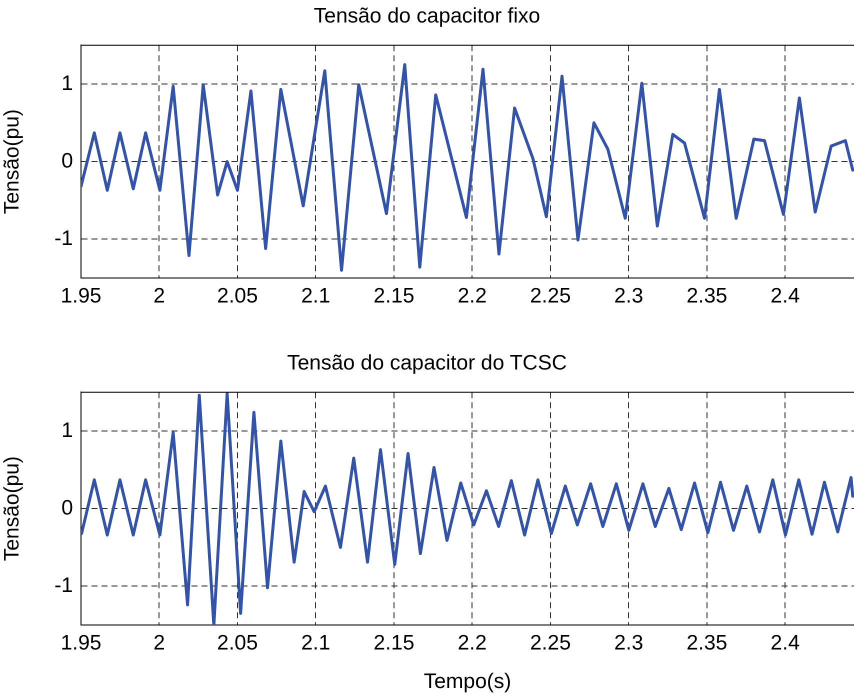  I want to click on chart-title: Tensão do capacitor fixo, so click(427, 16).